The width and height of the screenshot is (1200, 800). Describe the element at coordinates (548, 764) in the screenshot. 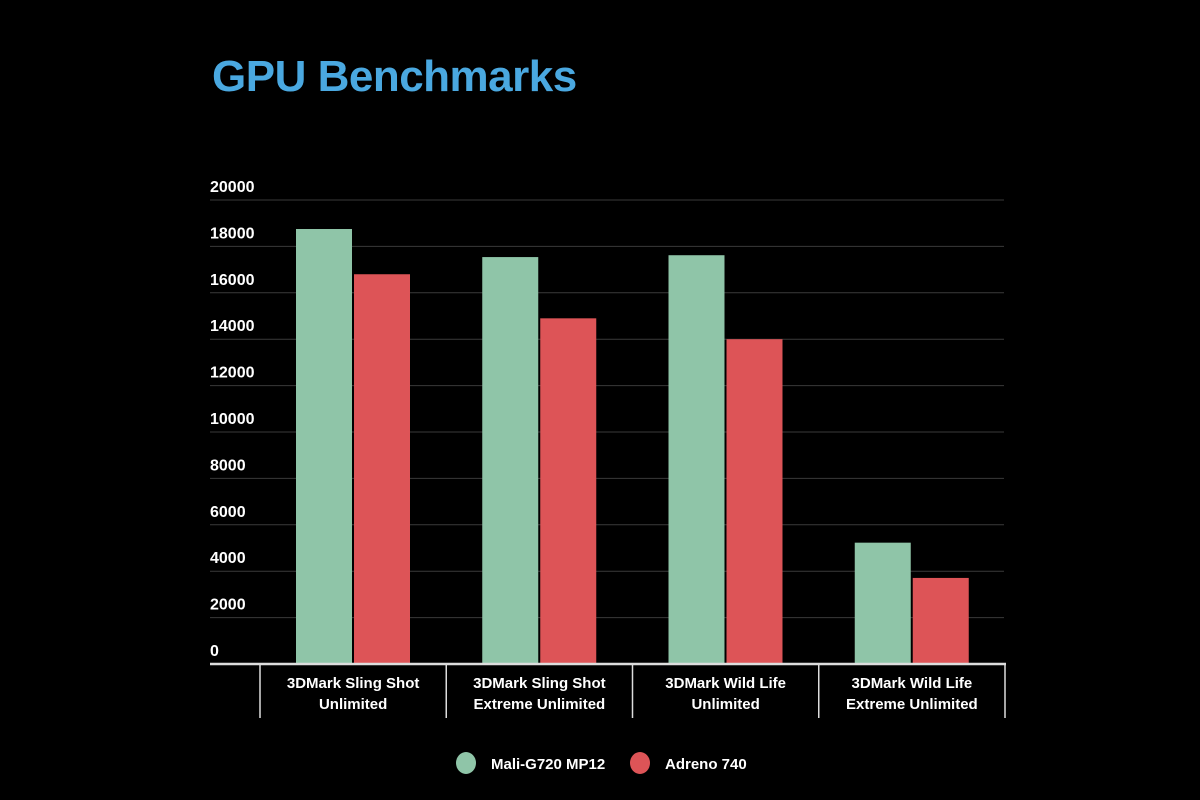

I see `legend-label: Mali-G720 MP12` at that location.